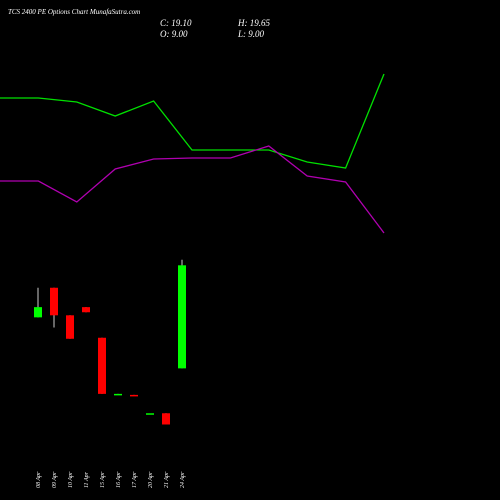  Describe the element at coordinates (182, 479) in the screenshot. I see `x-tick-label: 24 Apr` at that location.